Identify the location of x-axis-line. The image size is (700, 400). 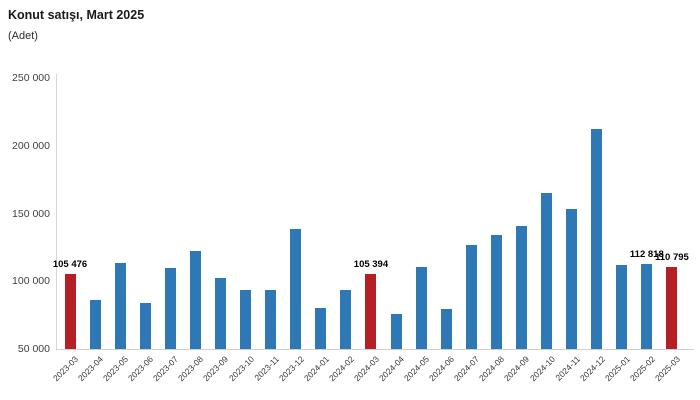
(375, 349).